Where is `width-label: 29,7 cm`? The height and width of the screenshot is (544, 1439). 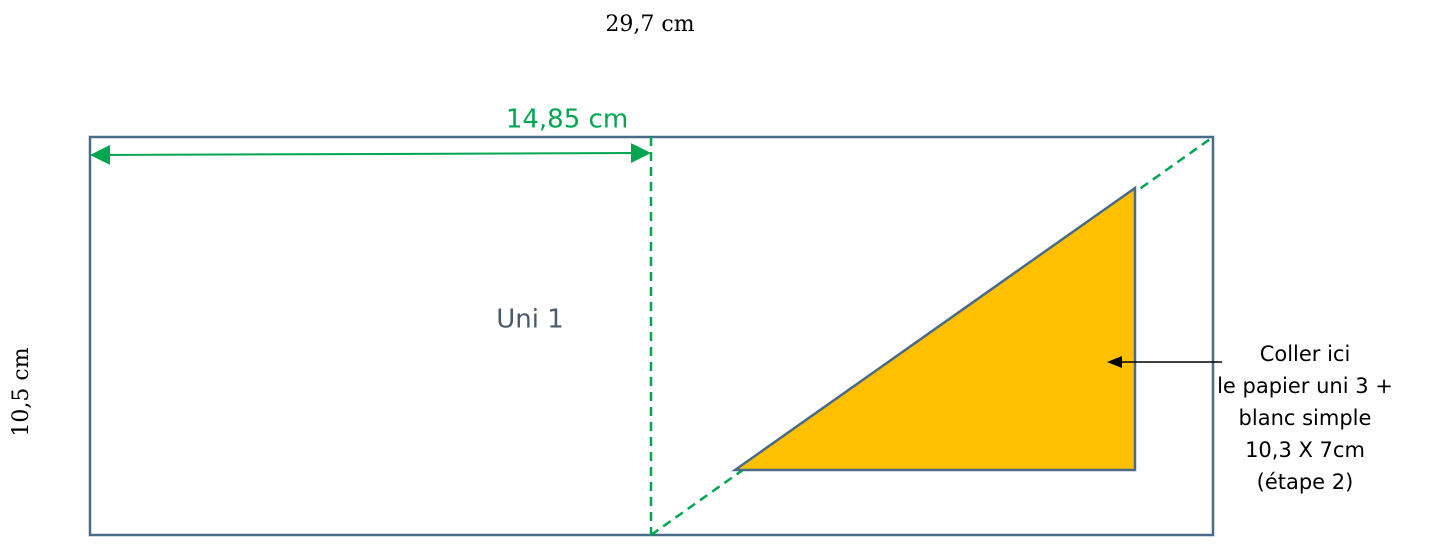
width-label: 29,7 cm is located at coordinates (649, 24).